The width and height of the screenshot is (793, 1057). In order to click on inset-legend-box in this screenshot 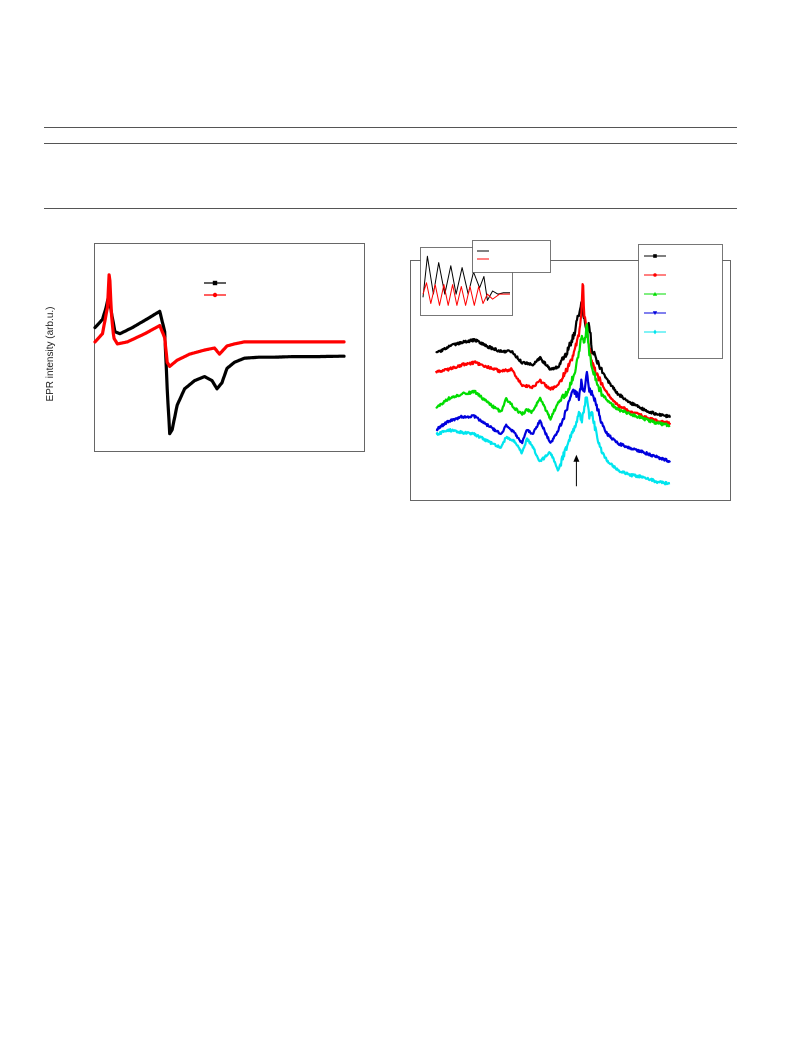, I will do `click(511, 256)`.